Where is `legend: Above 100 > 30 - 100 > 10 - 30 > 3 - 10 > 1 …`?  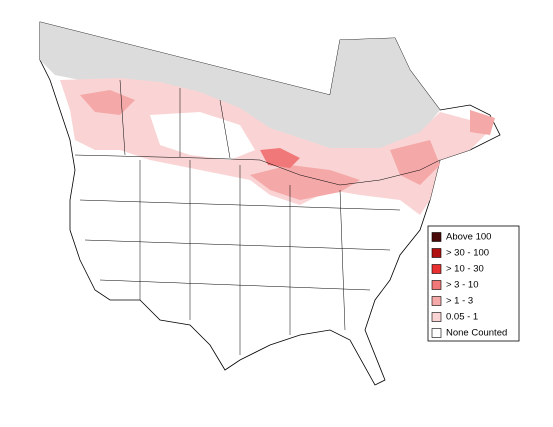 legend: Above 100 > 30 - 100 > 10 - 30 > 3 - 10 > 1 … is located at coordinates (473, 283).